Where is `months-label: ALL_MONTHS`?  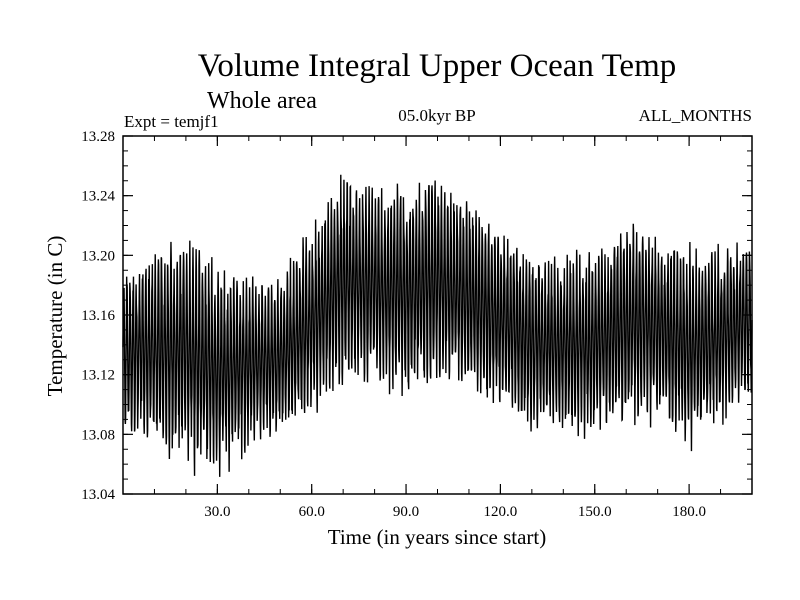
months-label: ALL_MONTHS is located at coordinates (695, 115).